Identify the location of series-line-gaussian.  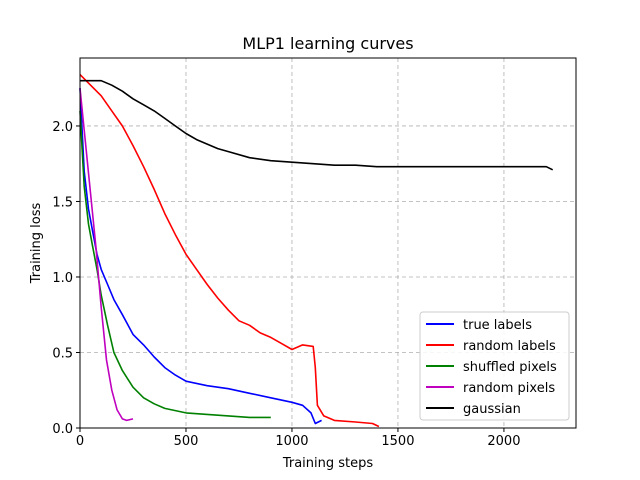
(317, 125).